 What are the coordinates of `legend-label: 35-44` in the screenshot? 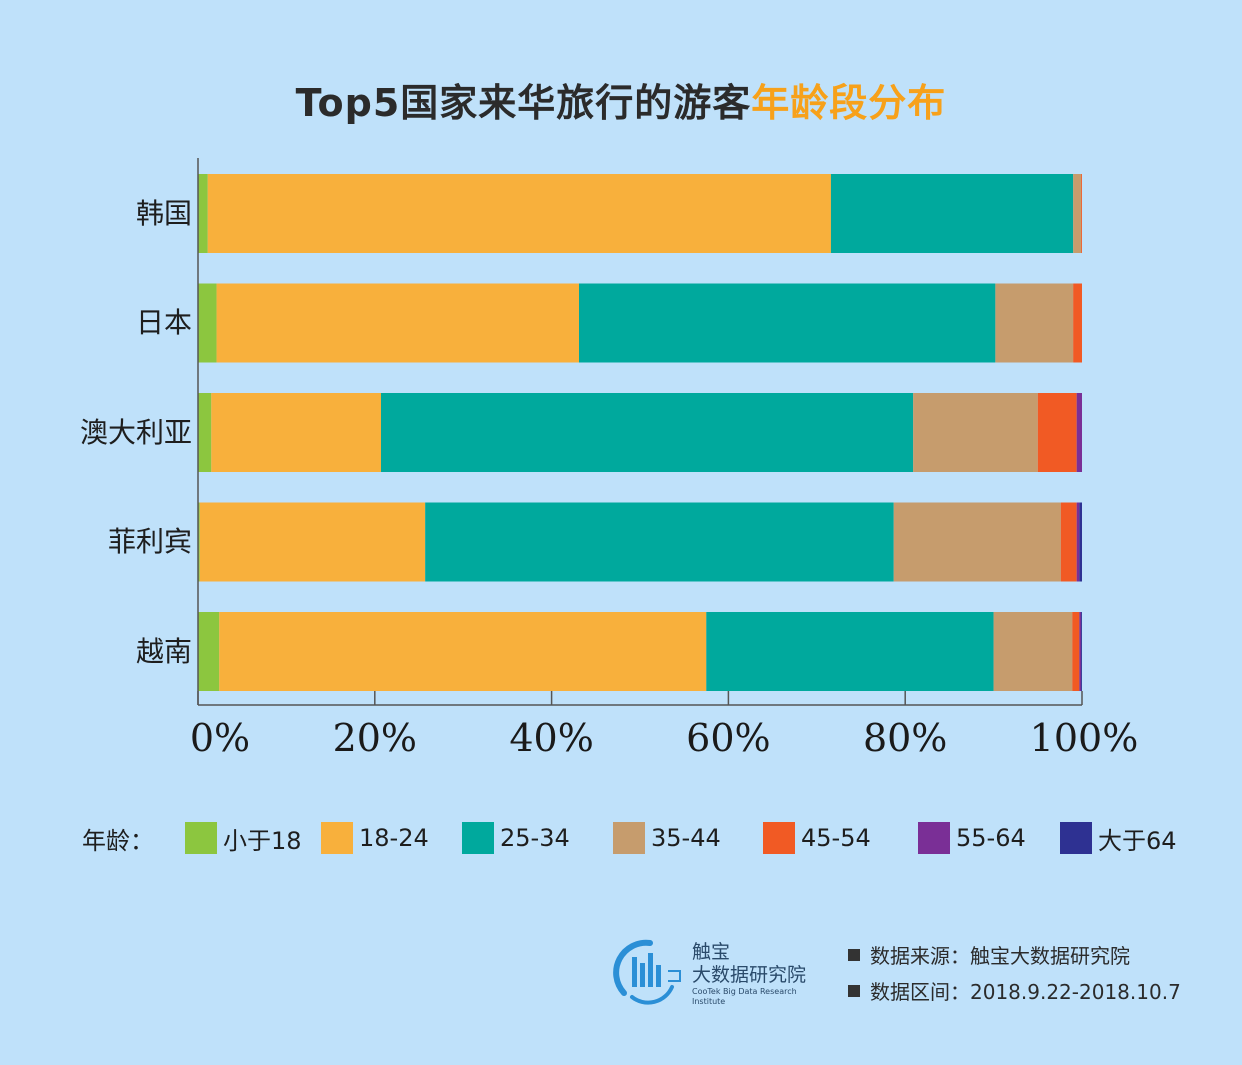 It's located at (686, 838).